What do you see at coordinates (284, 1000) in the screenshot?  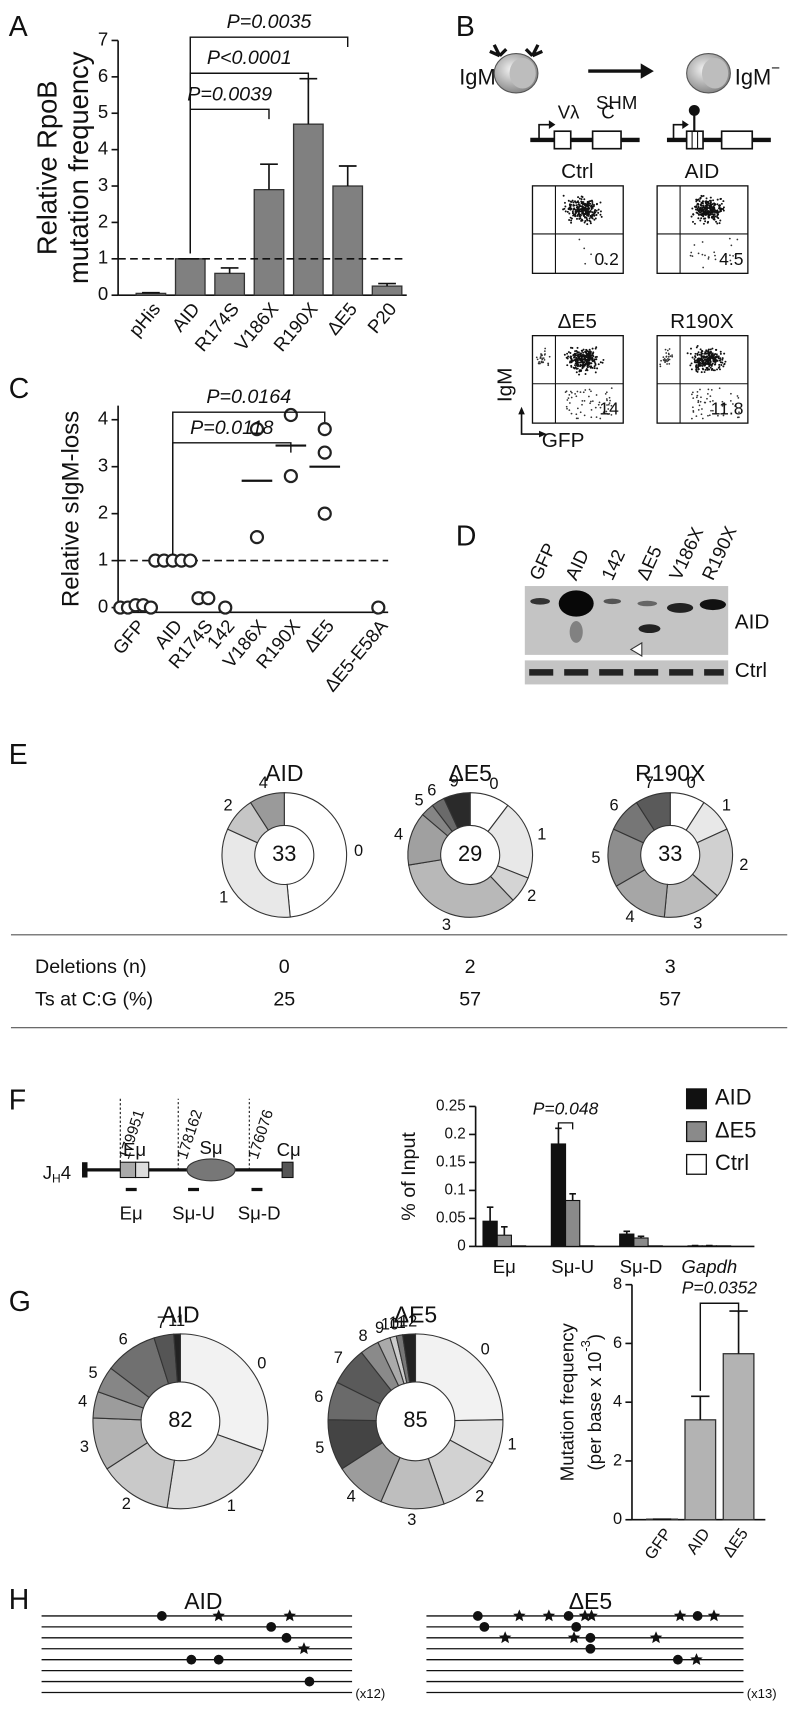 I see `table-cell: 25` at bounding box center [284, 1000].